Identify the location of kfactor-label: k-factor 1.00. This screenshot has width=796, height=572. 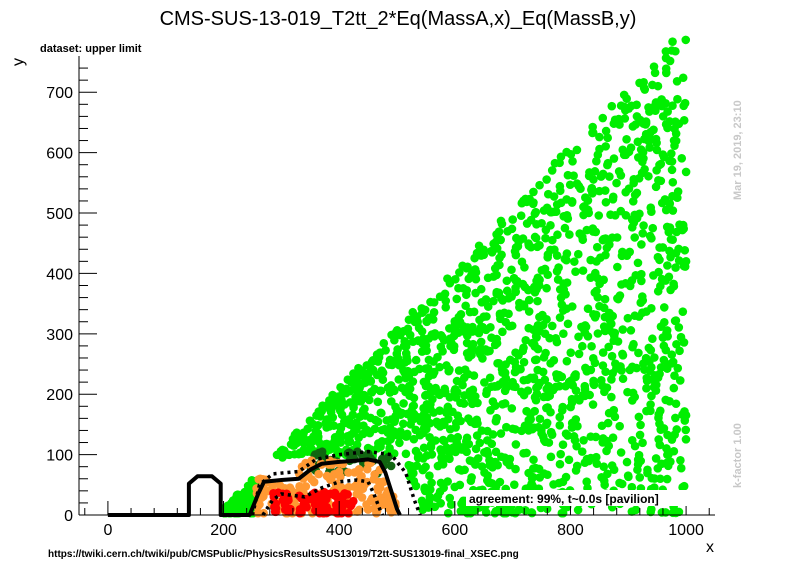
(738, 455).